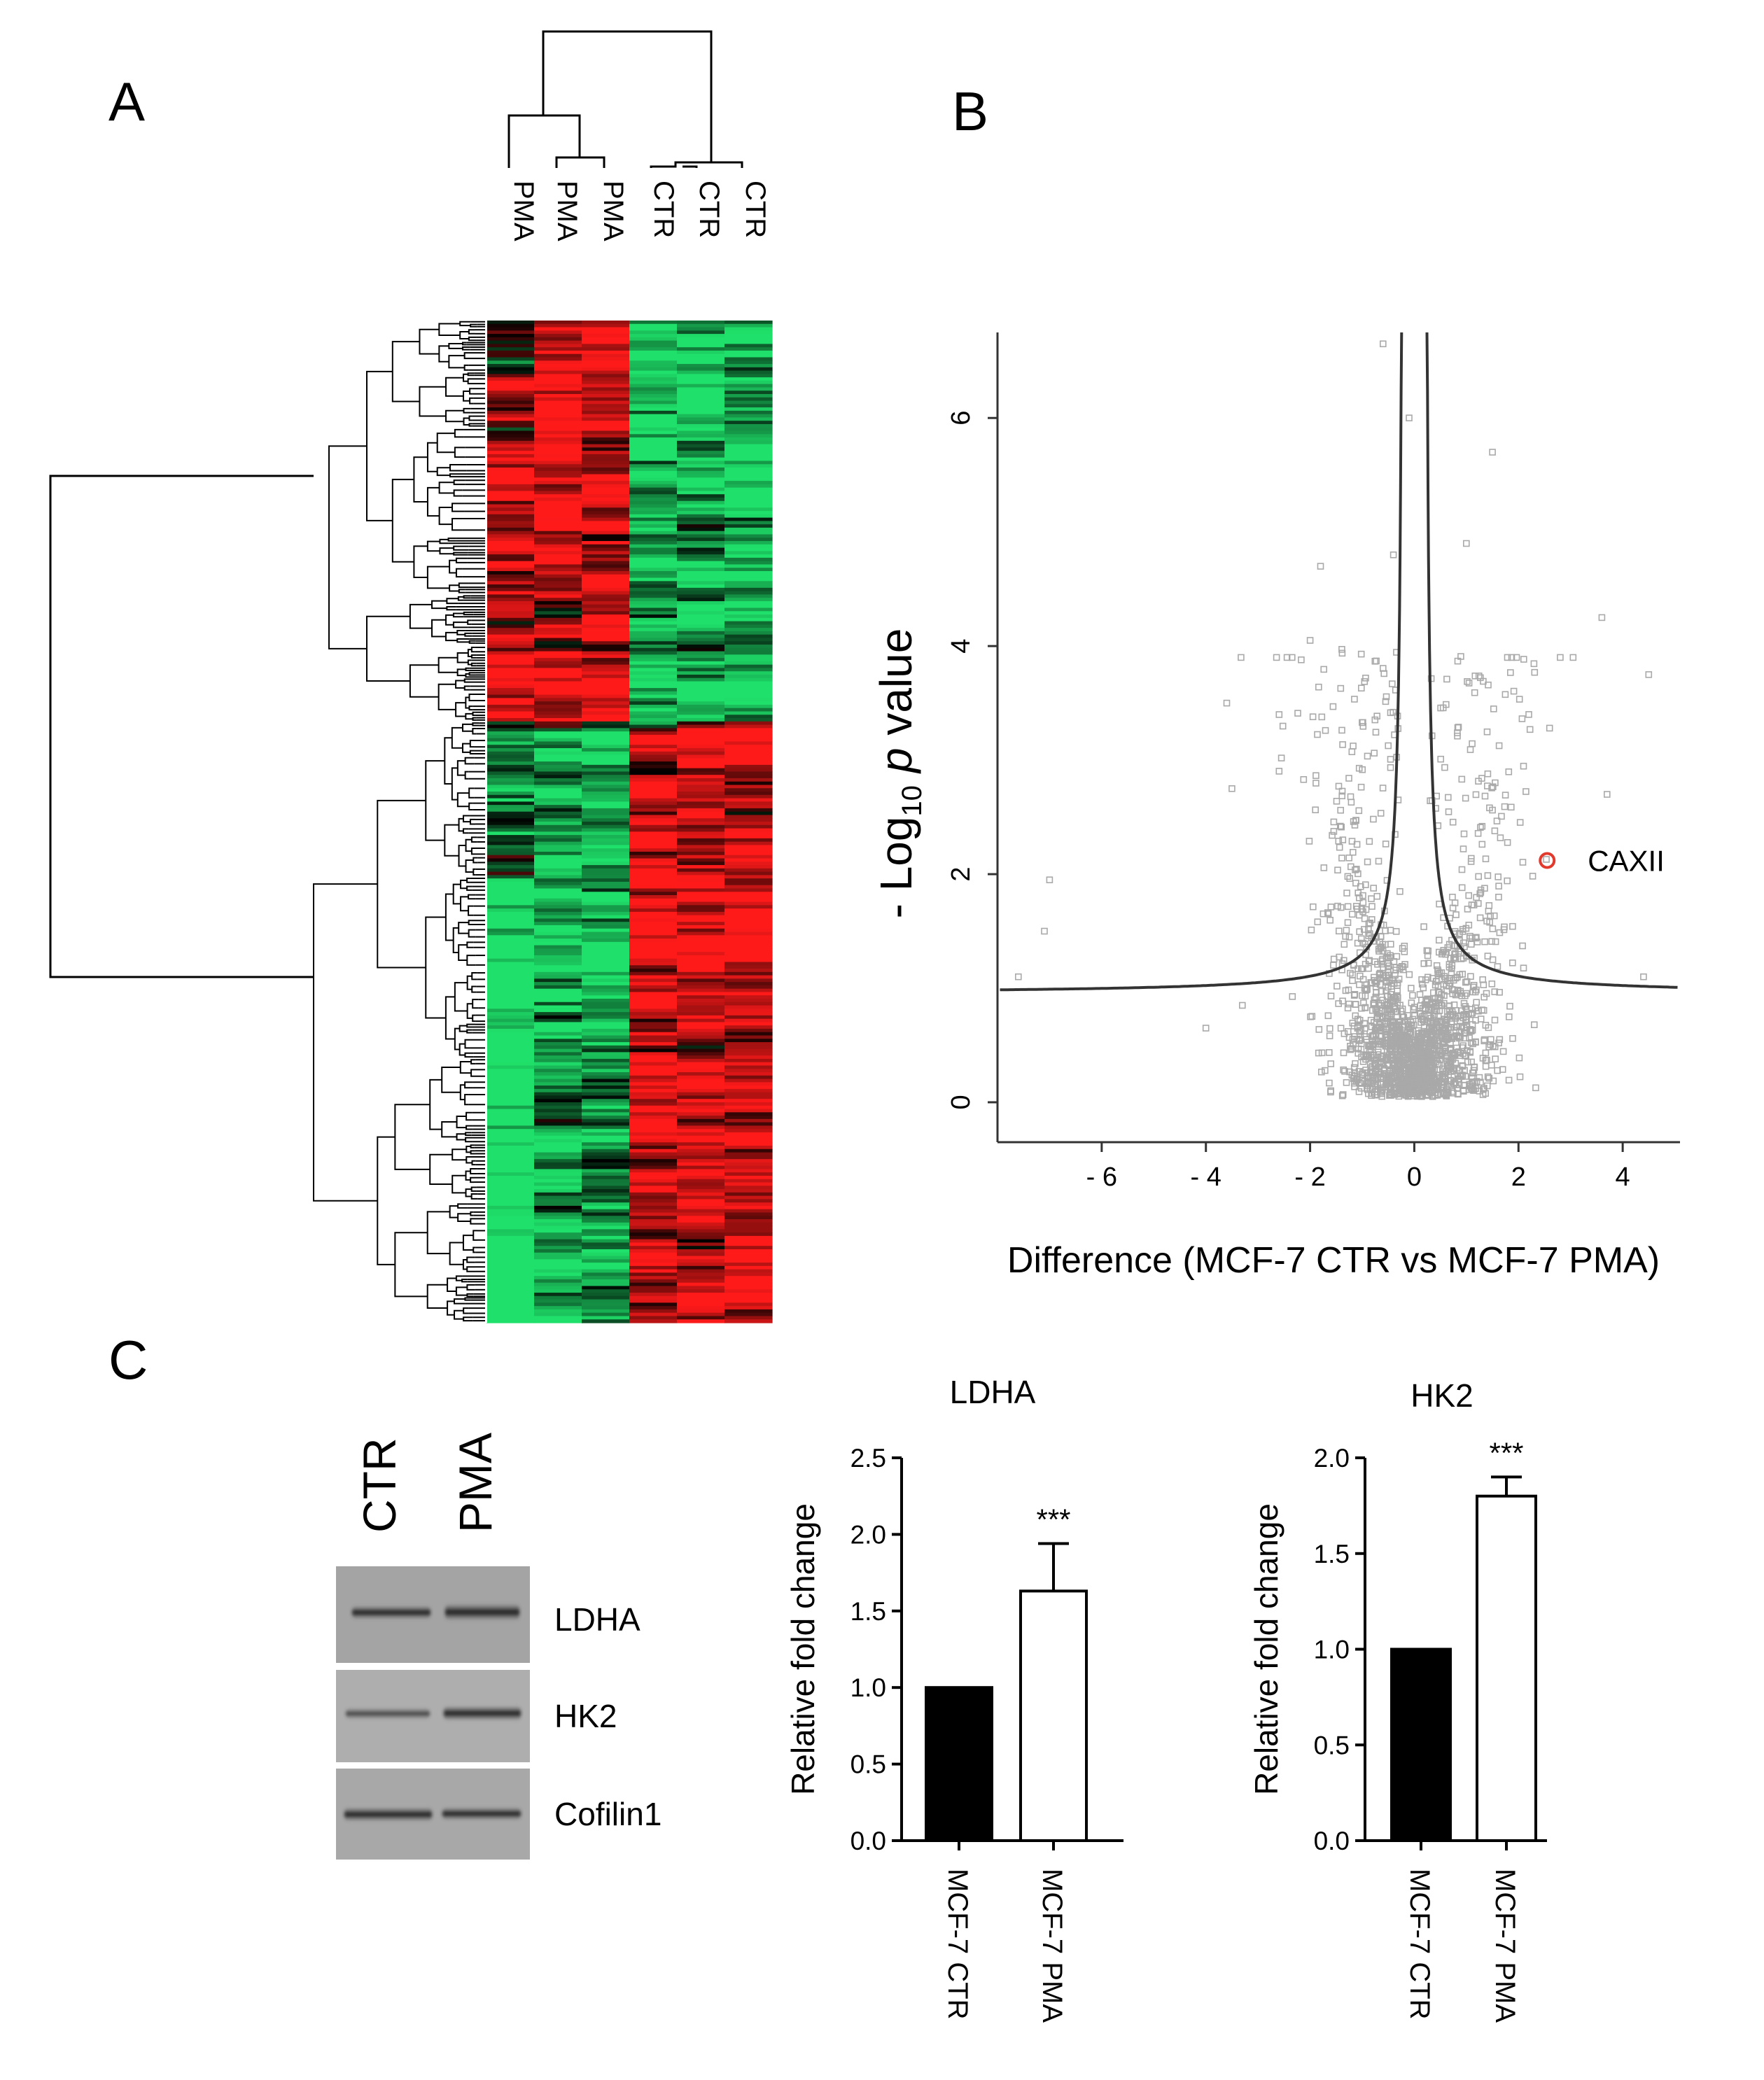  Describe the element at coordinates (709, 209) in the screenshot. I see `column-label: CTR` at that location.